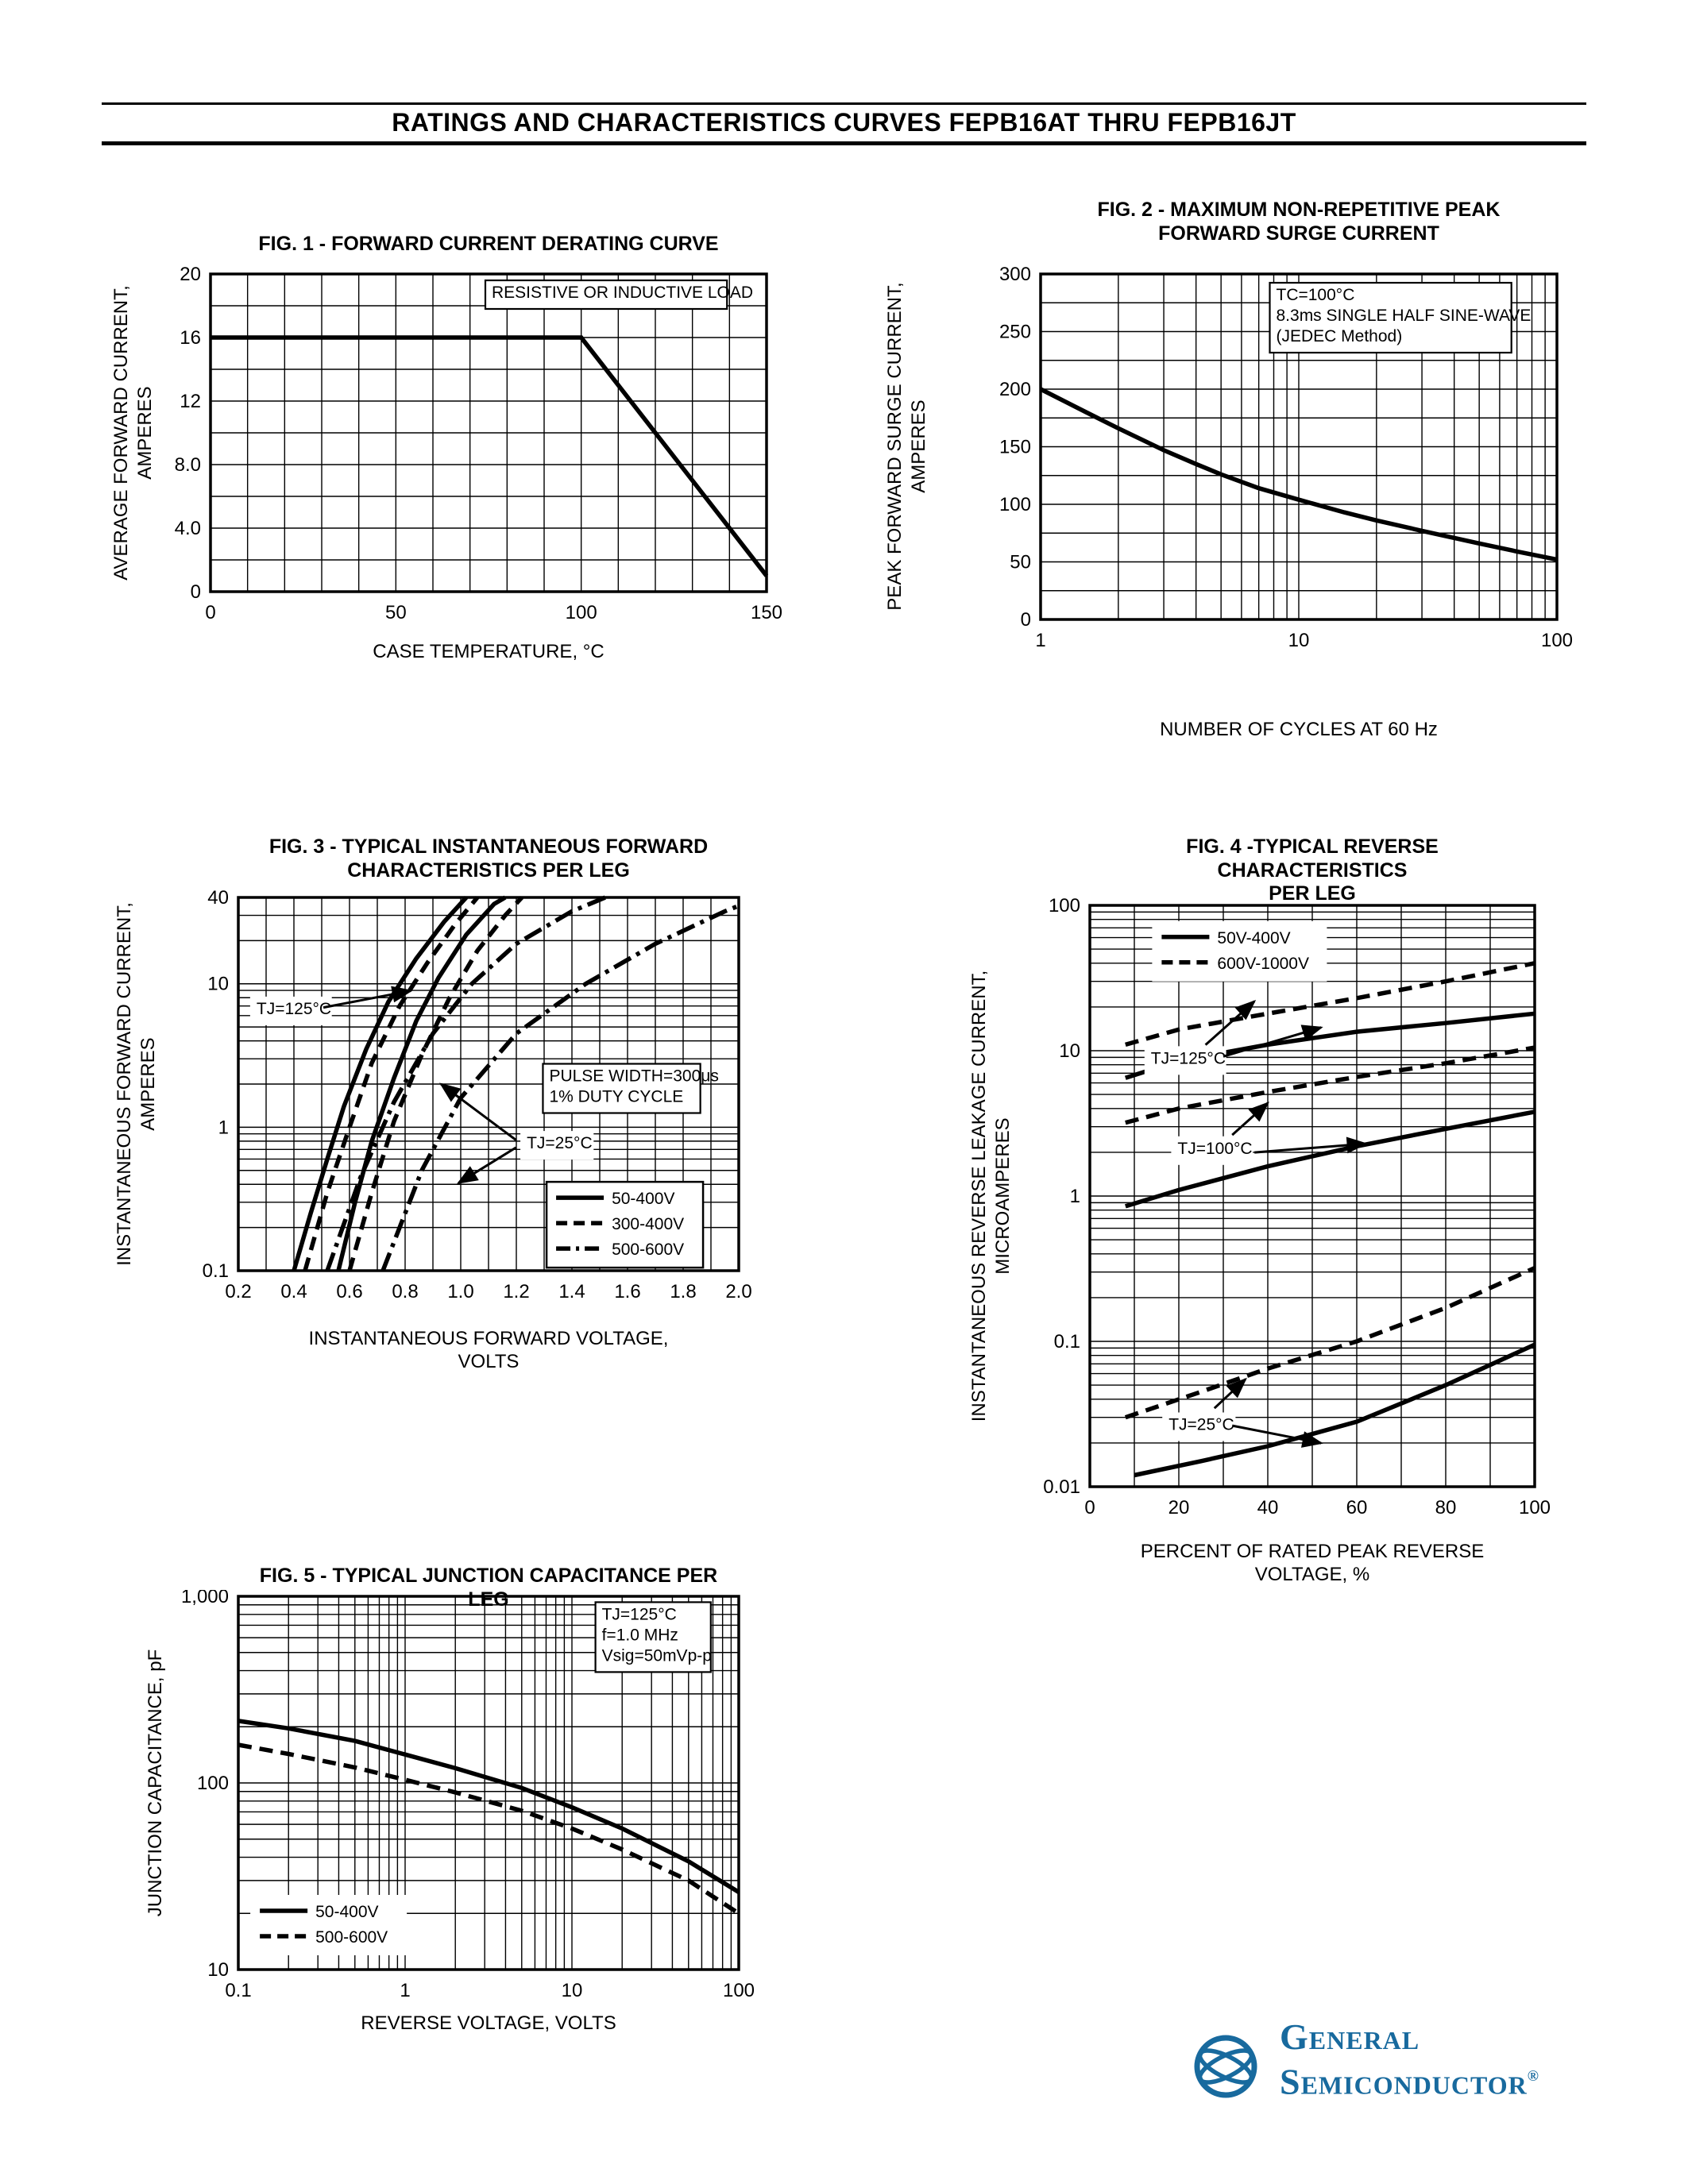 The height and width of the screenshot is (2184, 1688). Describe the element at coordinates (1215, 1149) in the screenshot. I see `svg-text: TJ=100°C` at that location.